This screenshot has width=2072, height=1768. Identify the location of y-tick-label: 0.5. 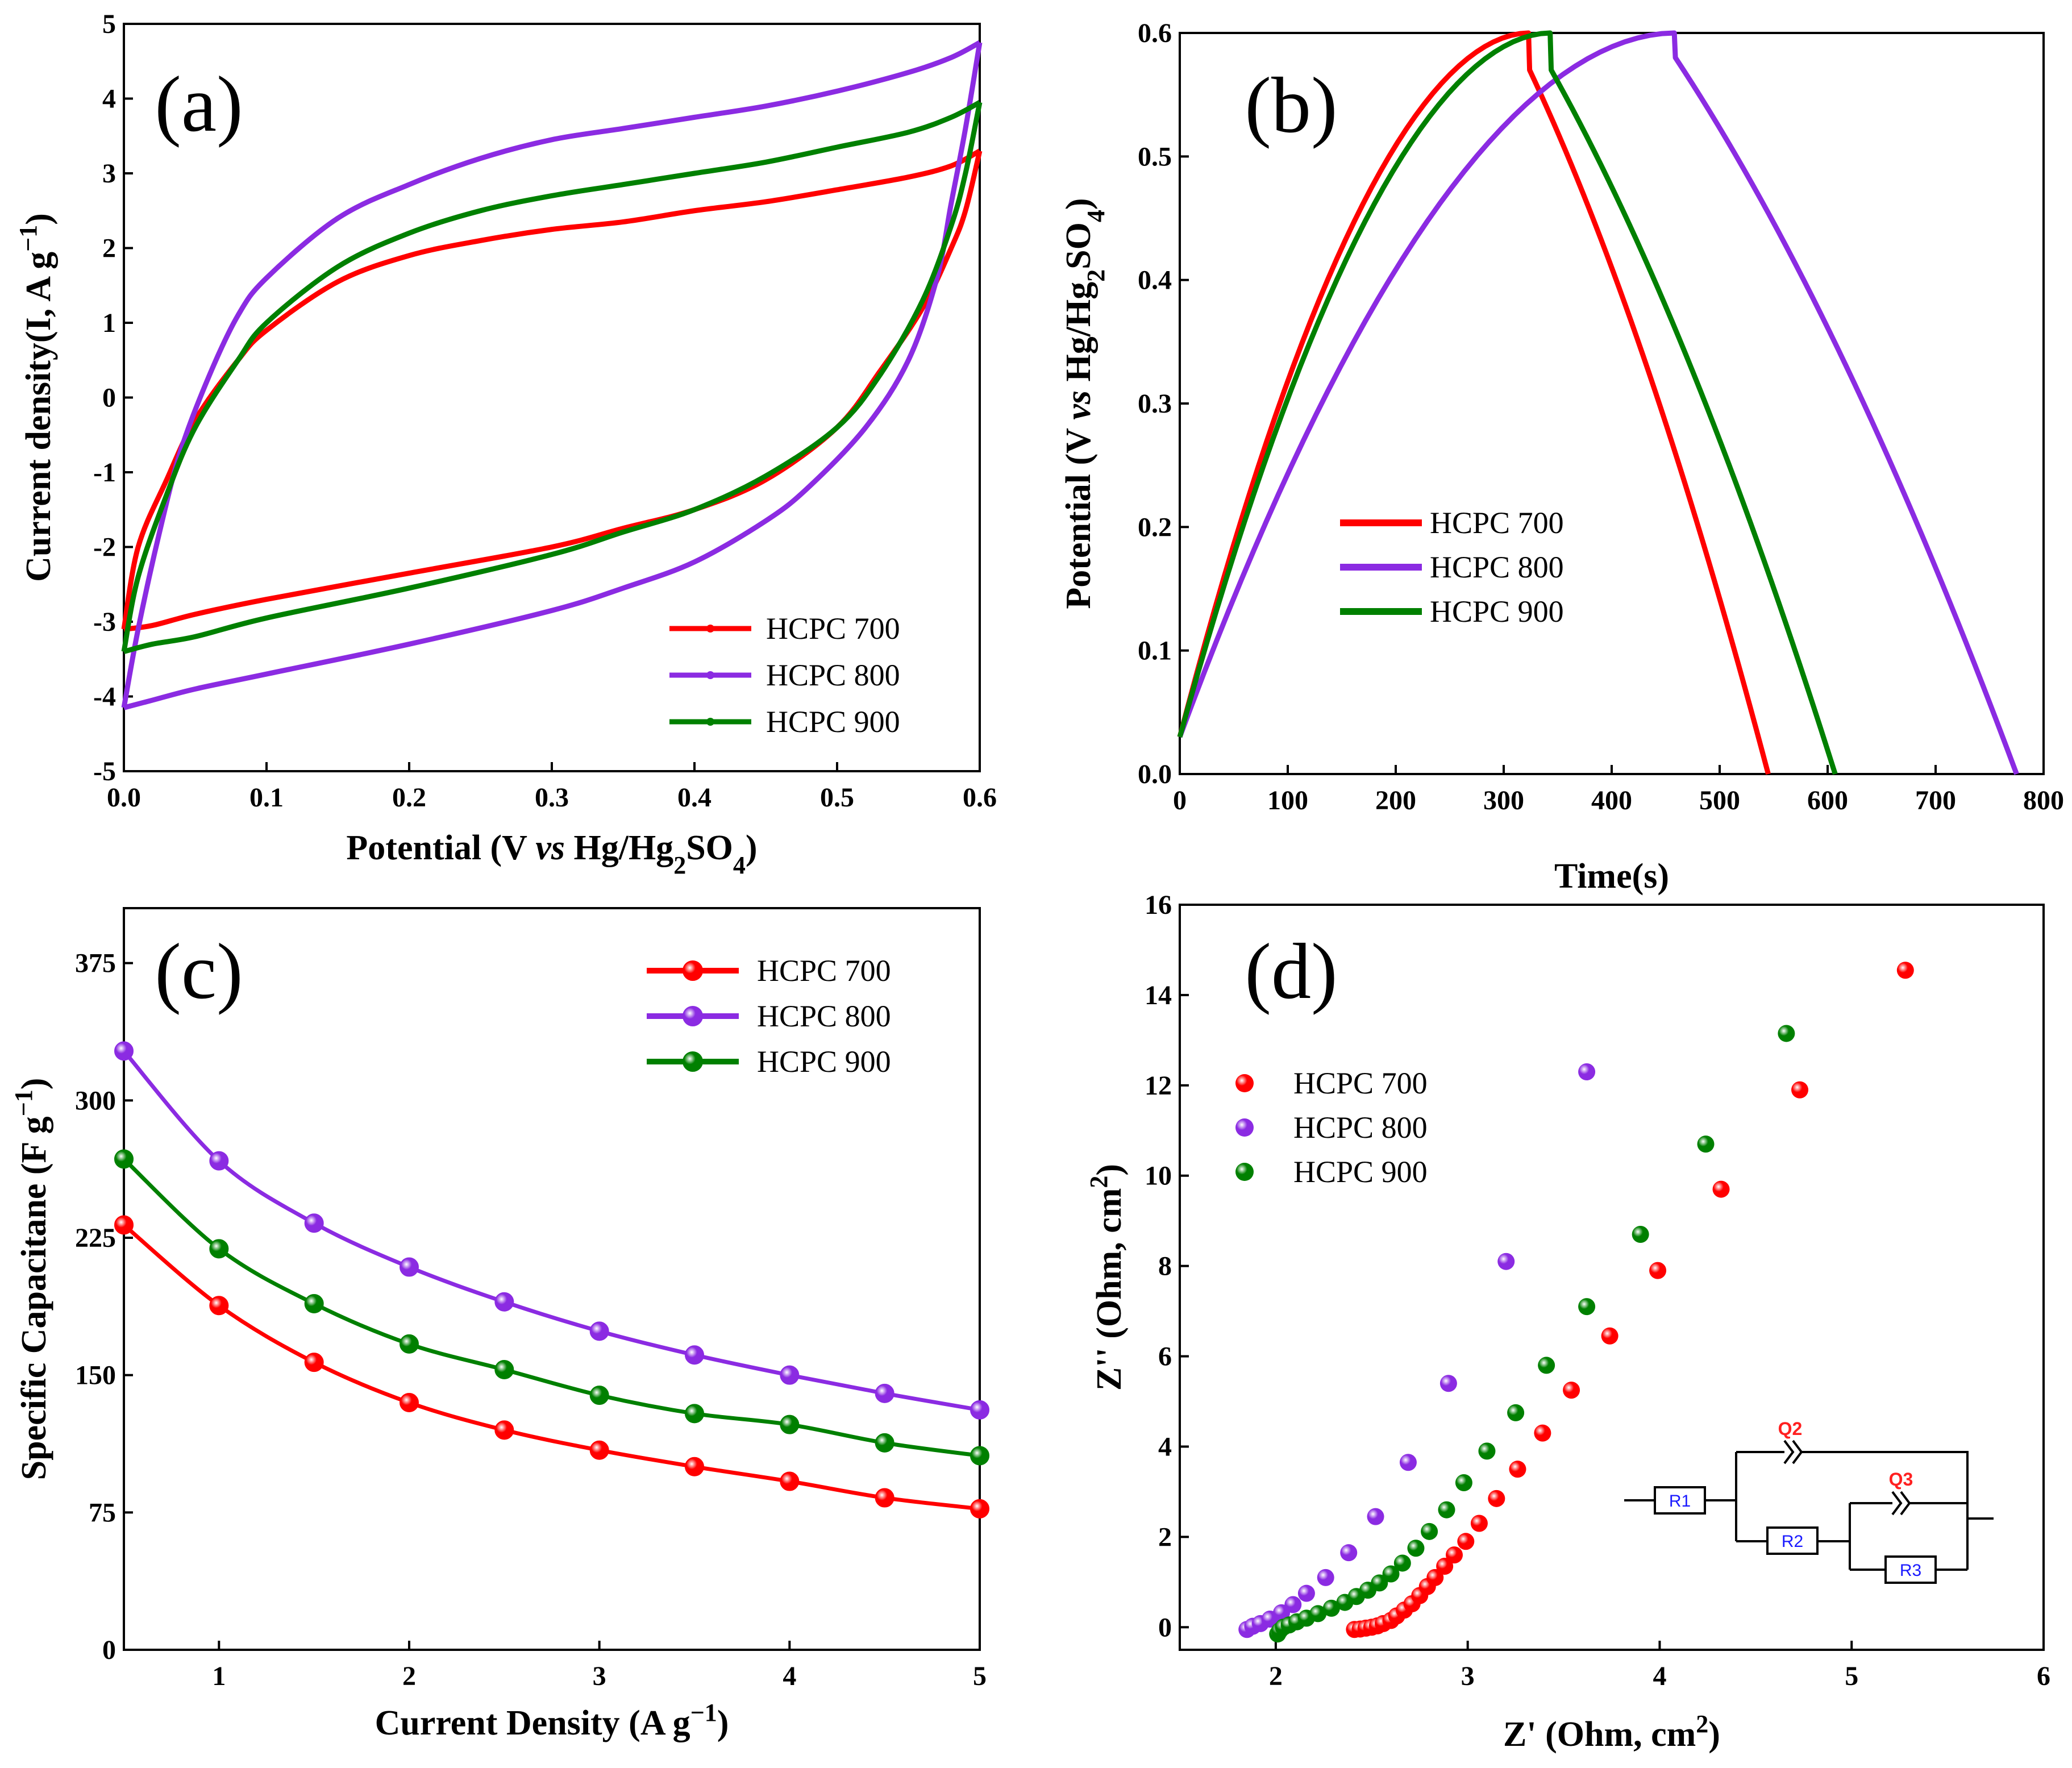
(1155, 157).